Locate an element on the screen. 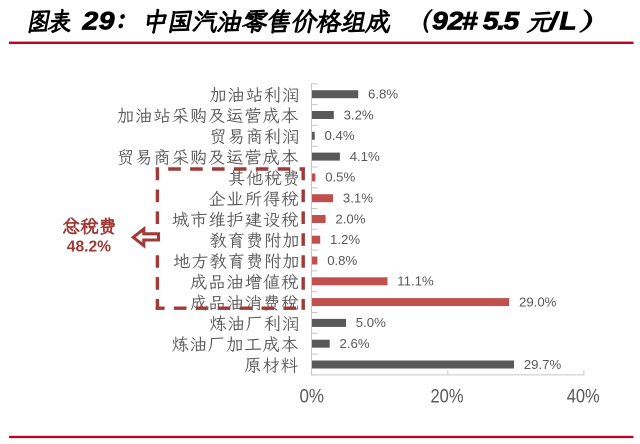 The height and width of the screenshot is (444, 640). svg-text: 20% is located at coordinates (447, 397).